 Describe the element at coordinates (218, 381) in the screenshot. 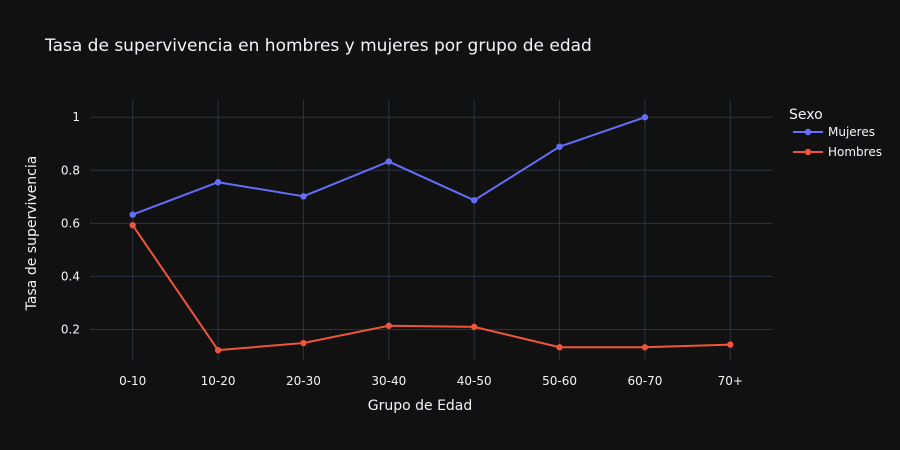

I see `x-tick-label: 10-20` at that location.